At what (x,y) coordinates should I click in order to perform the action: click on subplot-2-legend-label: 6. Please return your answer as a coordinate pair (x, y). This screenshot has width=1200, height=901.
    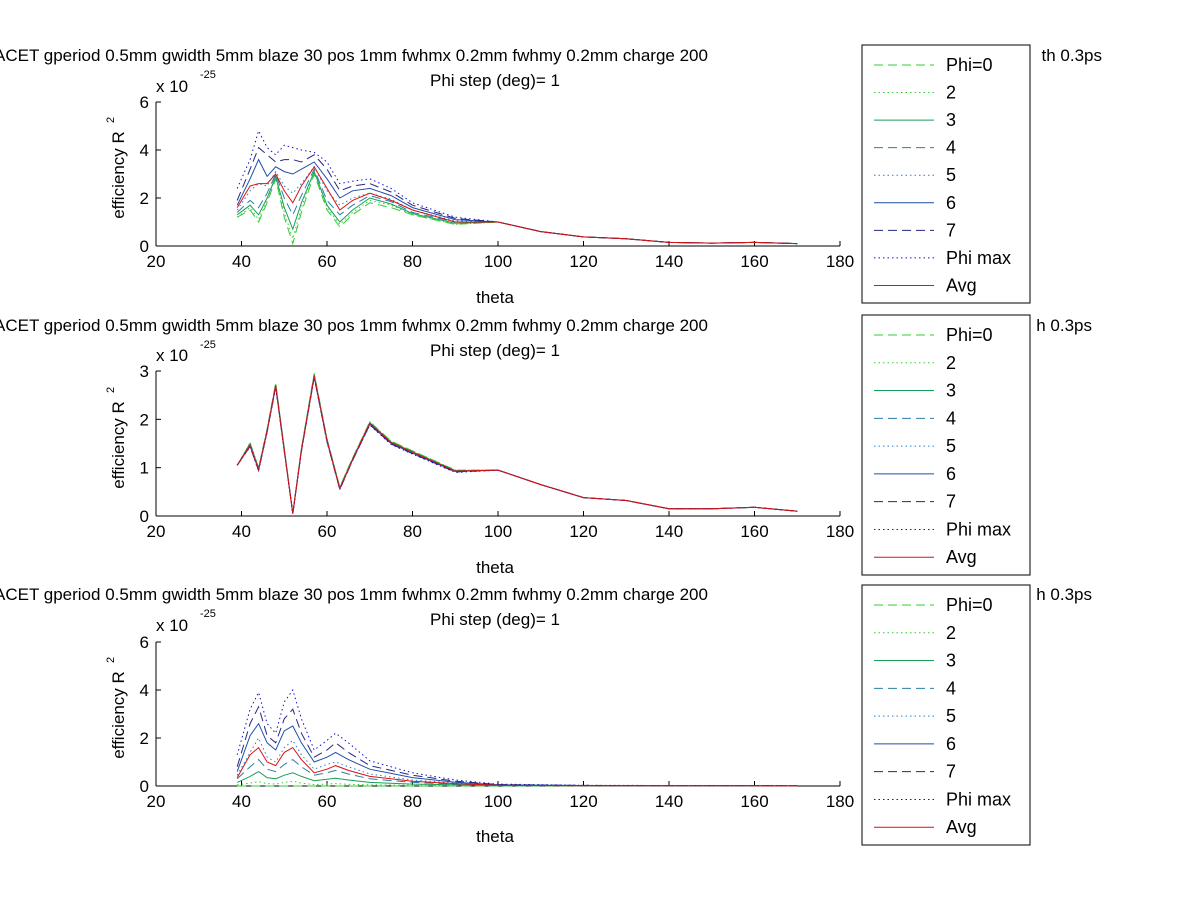
    Looking at the image, I should click on (951, 474).